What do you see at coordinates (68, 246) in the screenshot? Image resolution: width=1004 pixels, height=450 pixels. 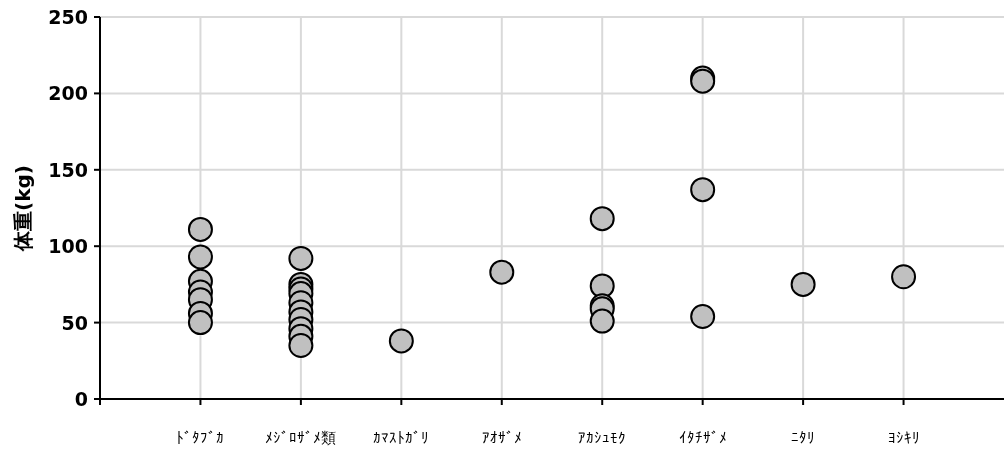 I see `y-tick-label: 100` at bounding box center [68, 246].